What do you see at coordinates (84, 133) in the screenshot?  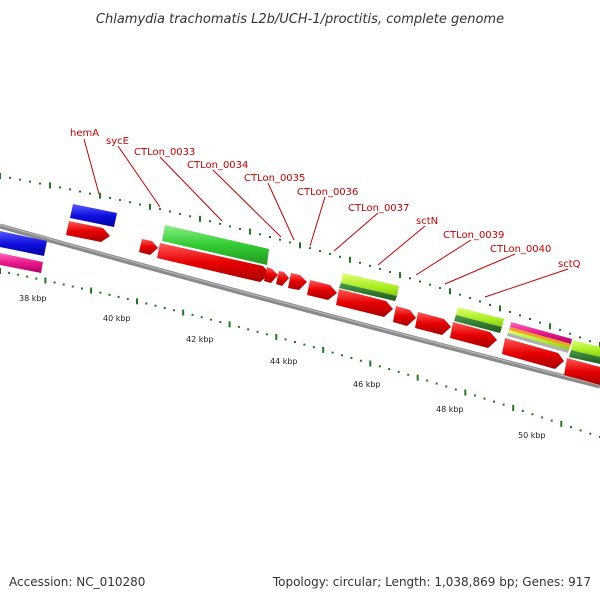 I see `gene-label-hemA: hemA` at bounding box center [84, 133].